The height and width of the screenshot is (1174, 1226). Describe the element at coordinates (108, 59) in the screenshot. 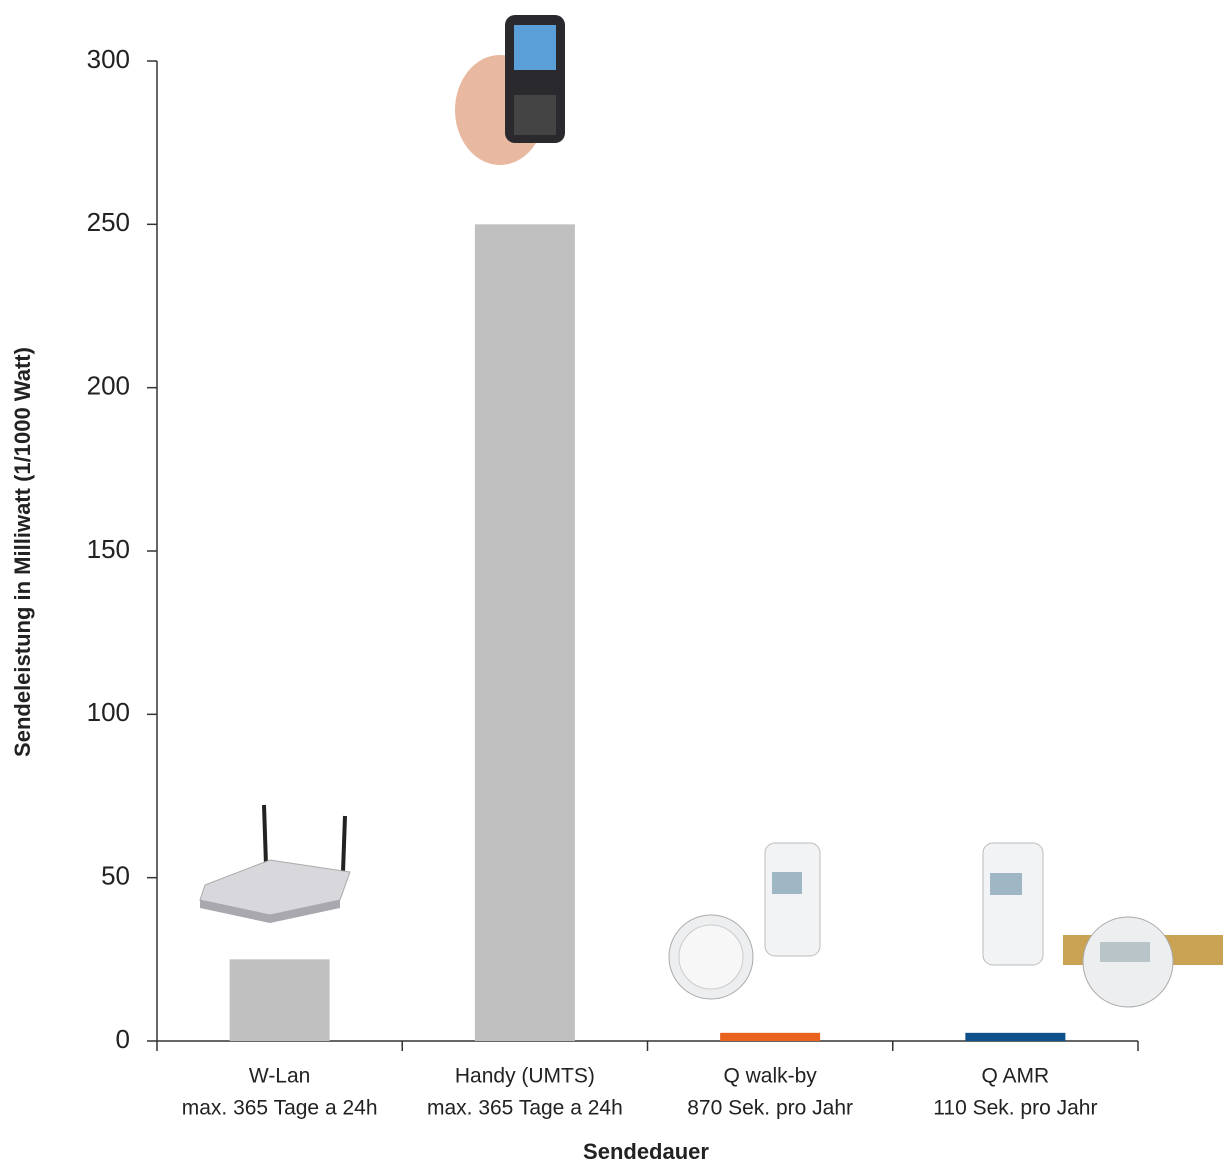

I see `y-tick-label: 300` at that location.